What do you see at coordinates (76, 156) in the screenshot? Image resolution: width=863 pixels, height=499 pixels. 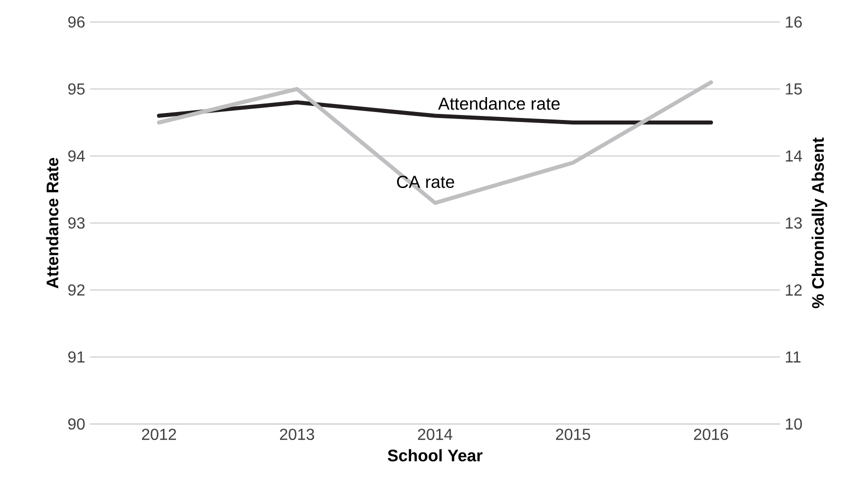 I see `y-tick-label: 94` at bounding box center [76, 156].